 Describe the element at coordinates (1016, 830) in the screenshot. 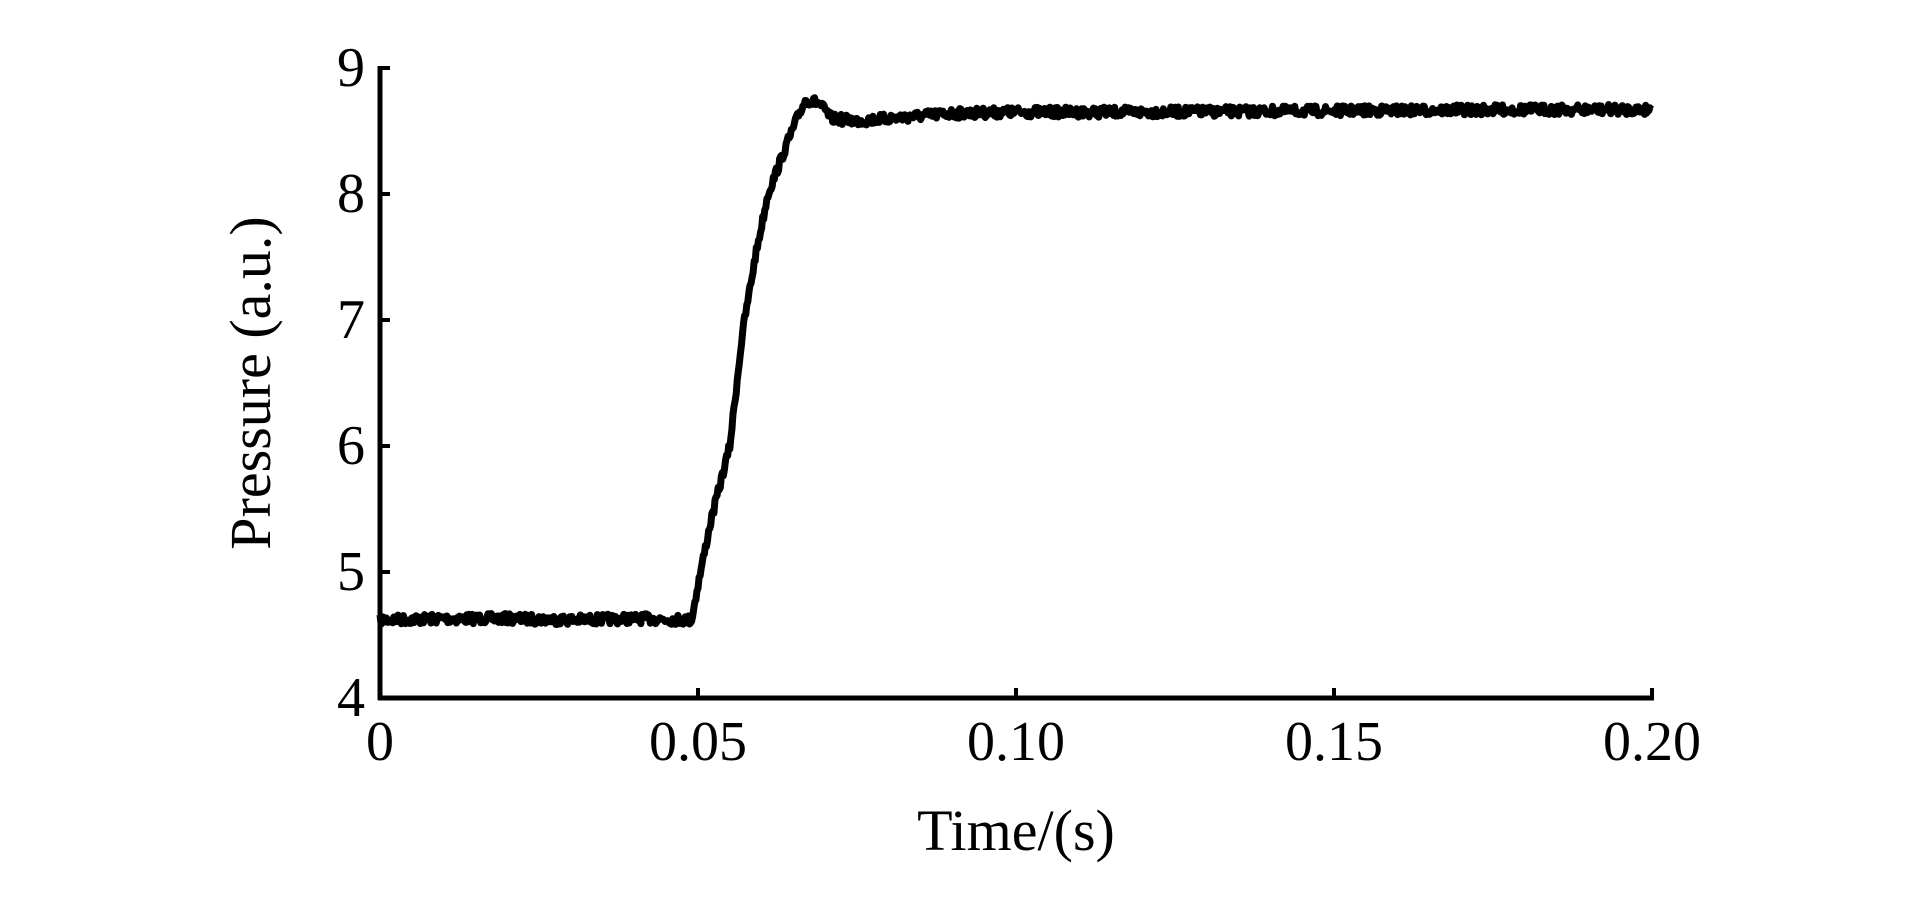

I see `x-axis-label: Time/(s)` at that location.